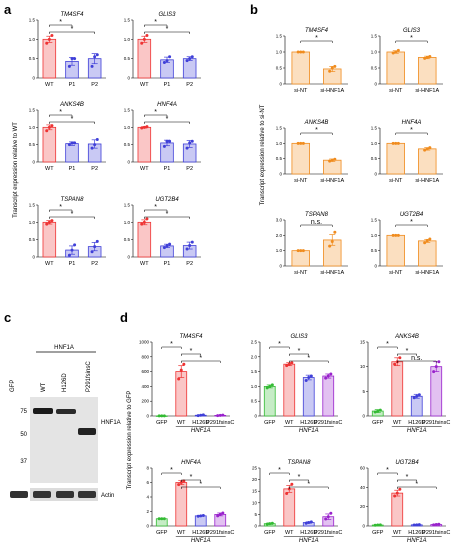 This screenshot has height=557, width=474. What do you see at coordinates (255, 479) in the screenshot?
I see `y-tick-label: 20` at bounding box center [255, 479].